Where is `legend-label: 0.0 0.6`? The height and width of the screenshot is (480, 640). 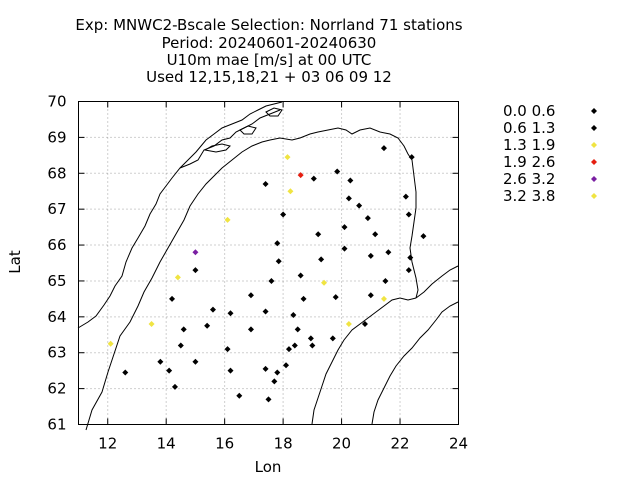
legend-label: 0.0 0.6 is located at coordinates (529, 111).